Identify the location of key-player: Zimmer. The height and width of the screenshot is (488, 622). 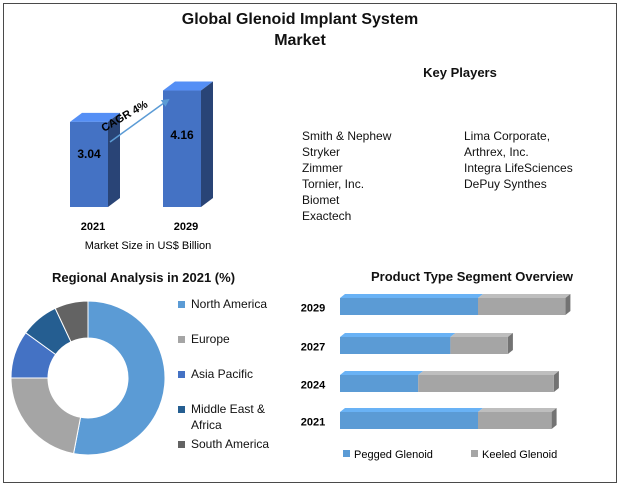
(322, 168).